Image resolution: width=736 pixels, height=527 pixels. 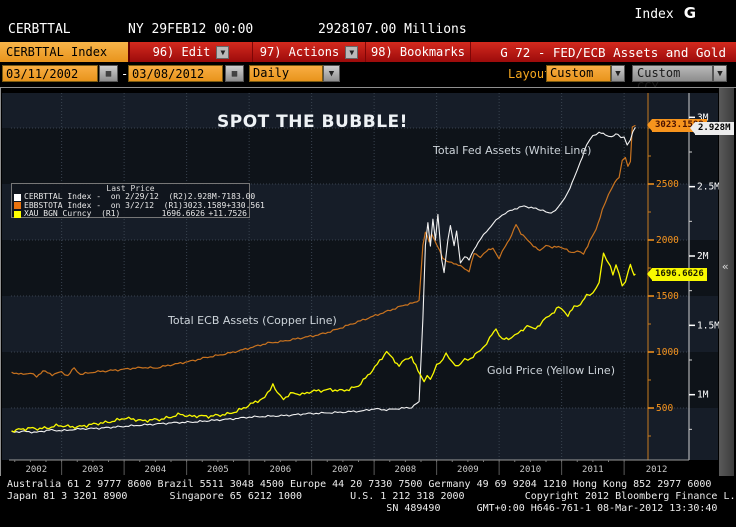 What do you see at coordinates (312, 122) in the screenshot?
I see `chart-headline: SPOT THE BUBBLE!` at bounding box center [312, 122].